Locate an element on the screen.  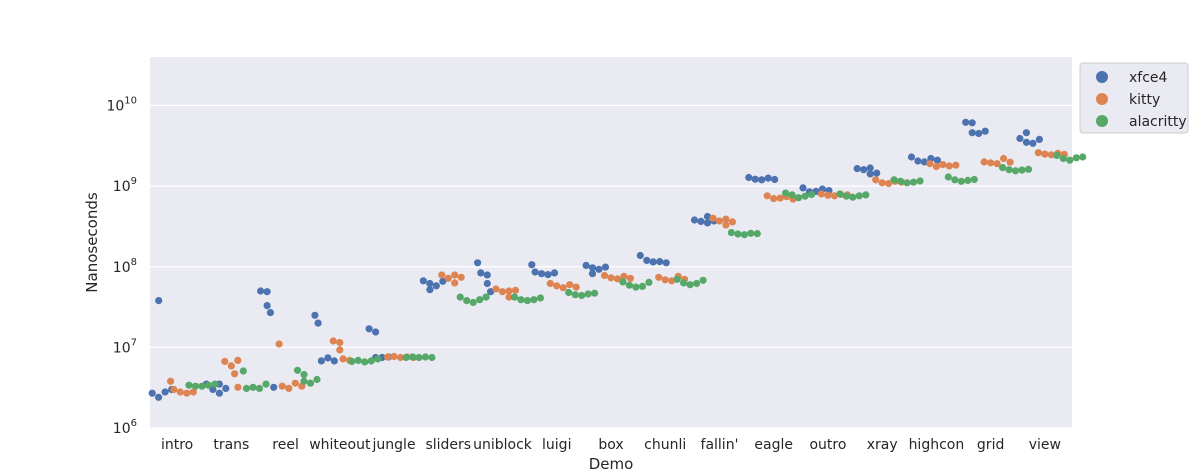
legend-marker-xfce4 is located at coordinates (1102, 77).